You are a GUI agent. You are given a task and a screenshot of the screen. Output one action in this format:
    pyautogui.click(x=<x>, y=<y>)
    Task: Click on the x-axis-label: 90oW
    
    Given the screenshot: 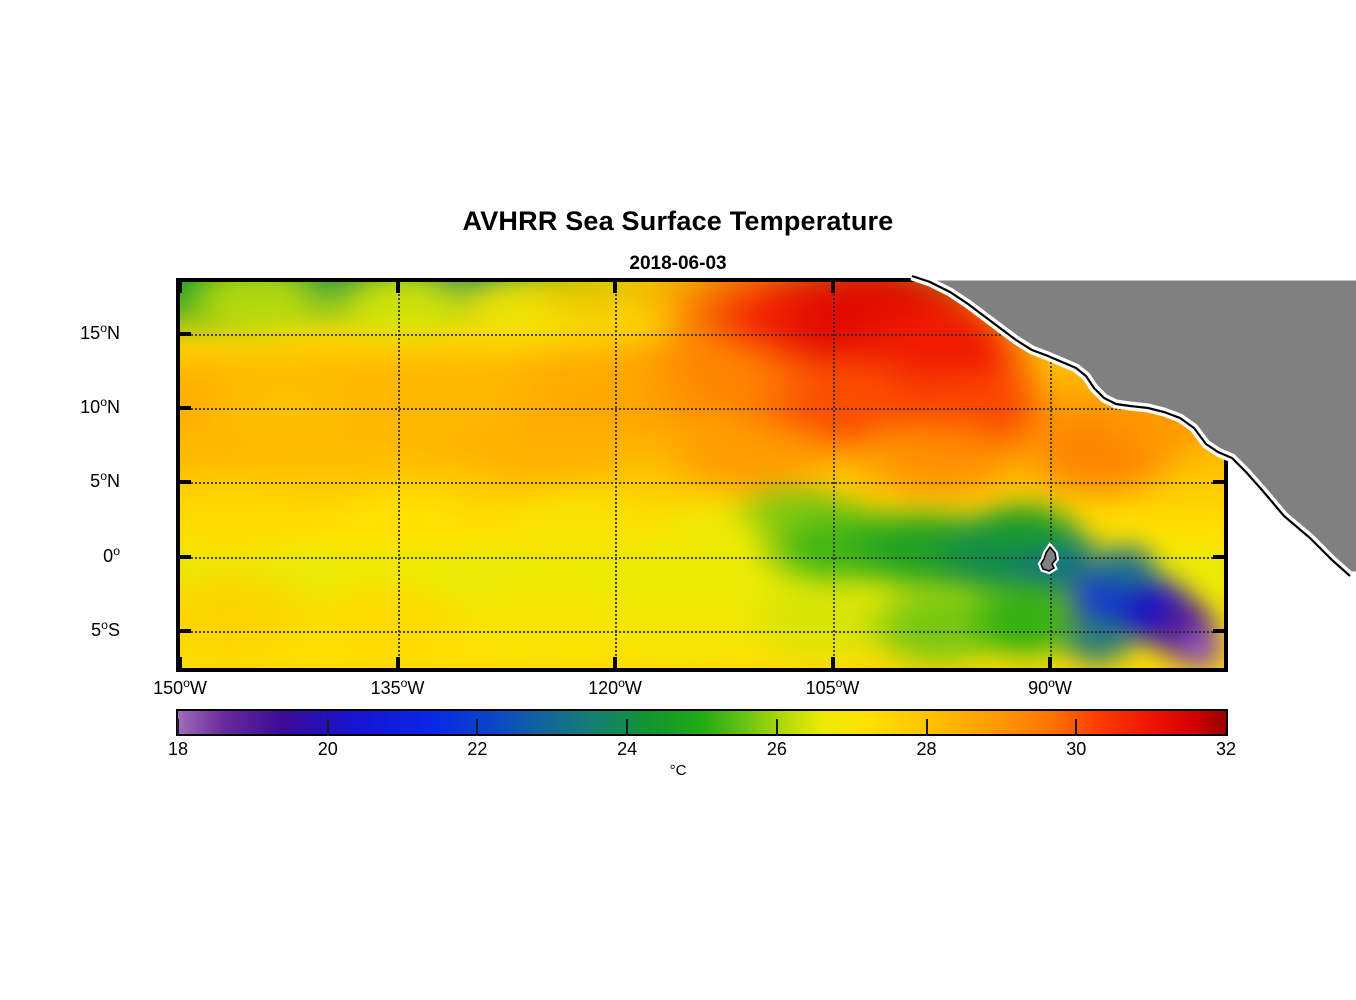 What is the action you would take?
    pyautogui.click(x=1050, y=687)
    